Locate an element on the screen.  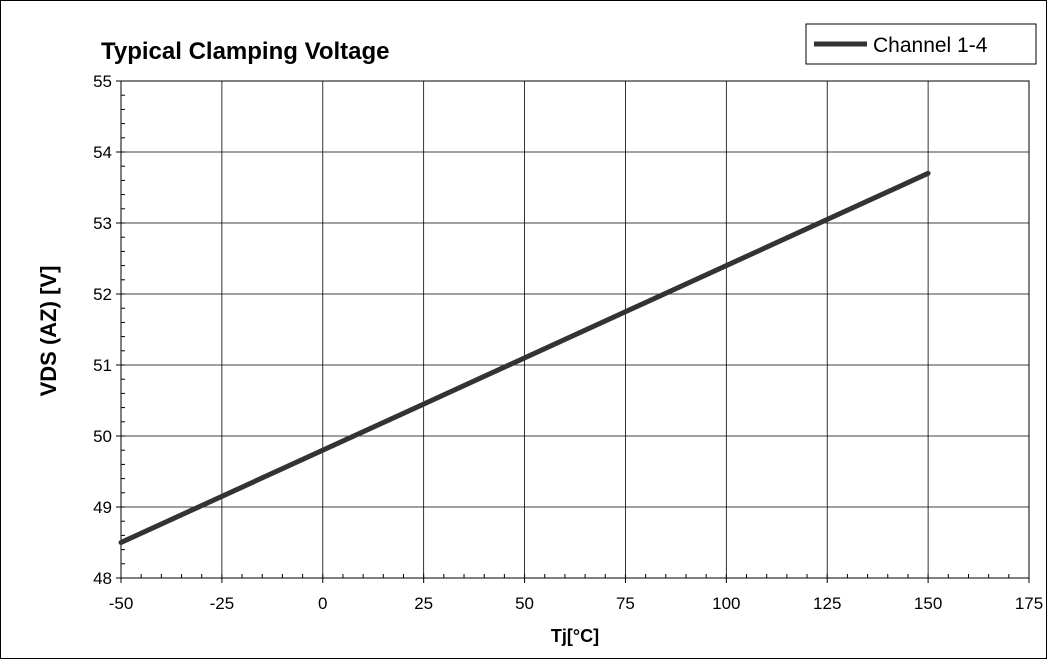
x-tick-label: 50 is located at coordinates (524, 603).